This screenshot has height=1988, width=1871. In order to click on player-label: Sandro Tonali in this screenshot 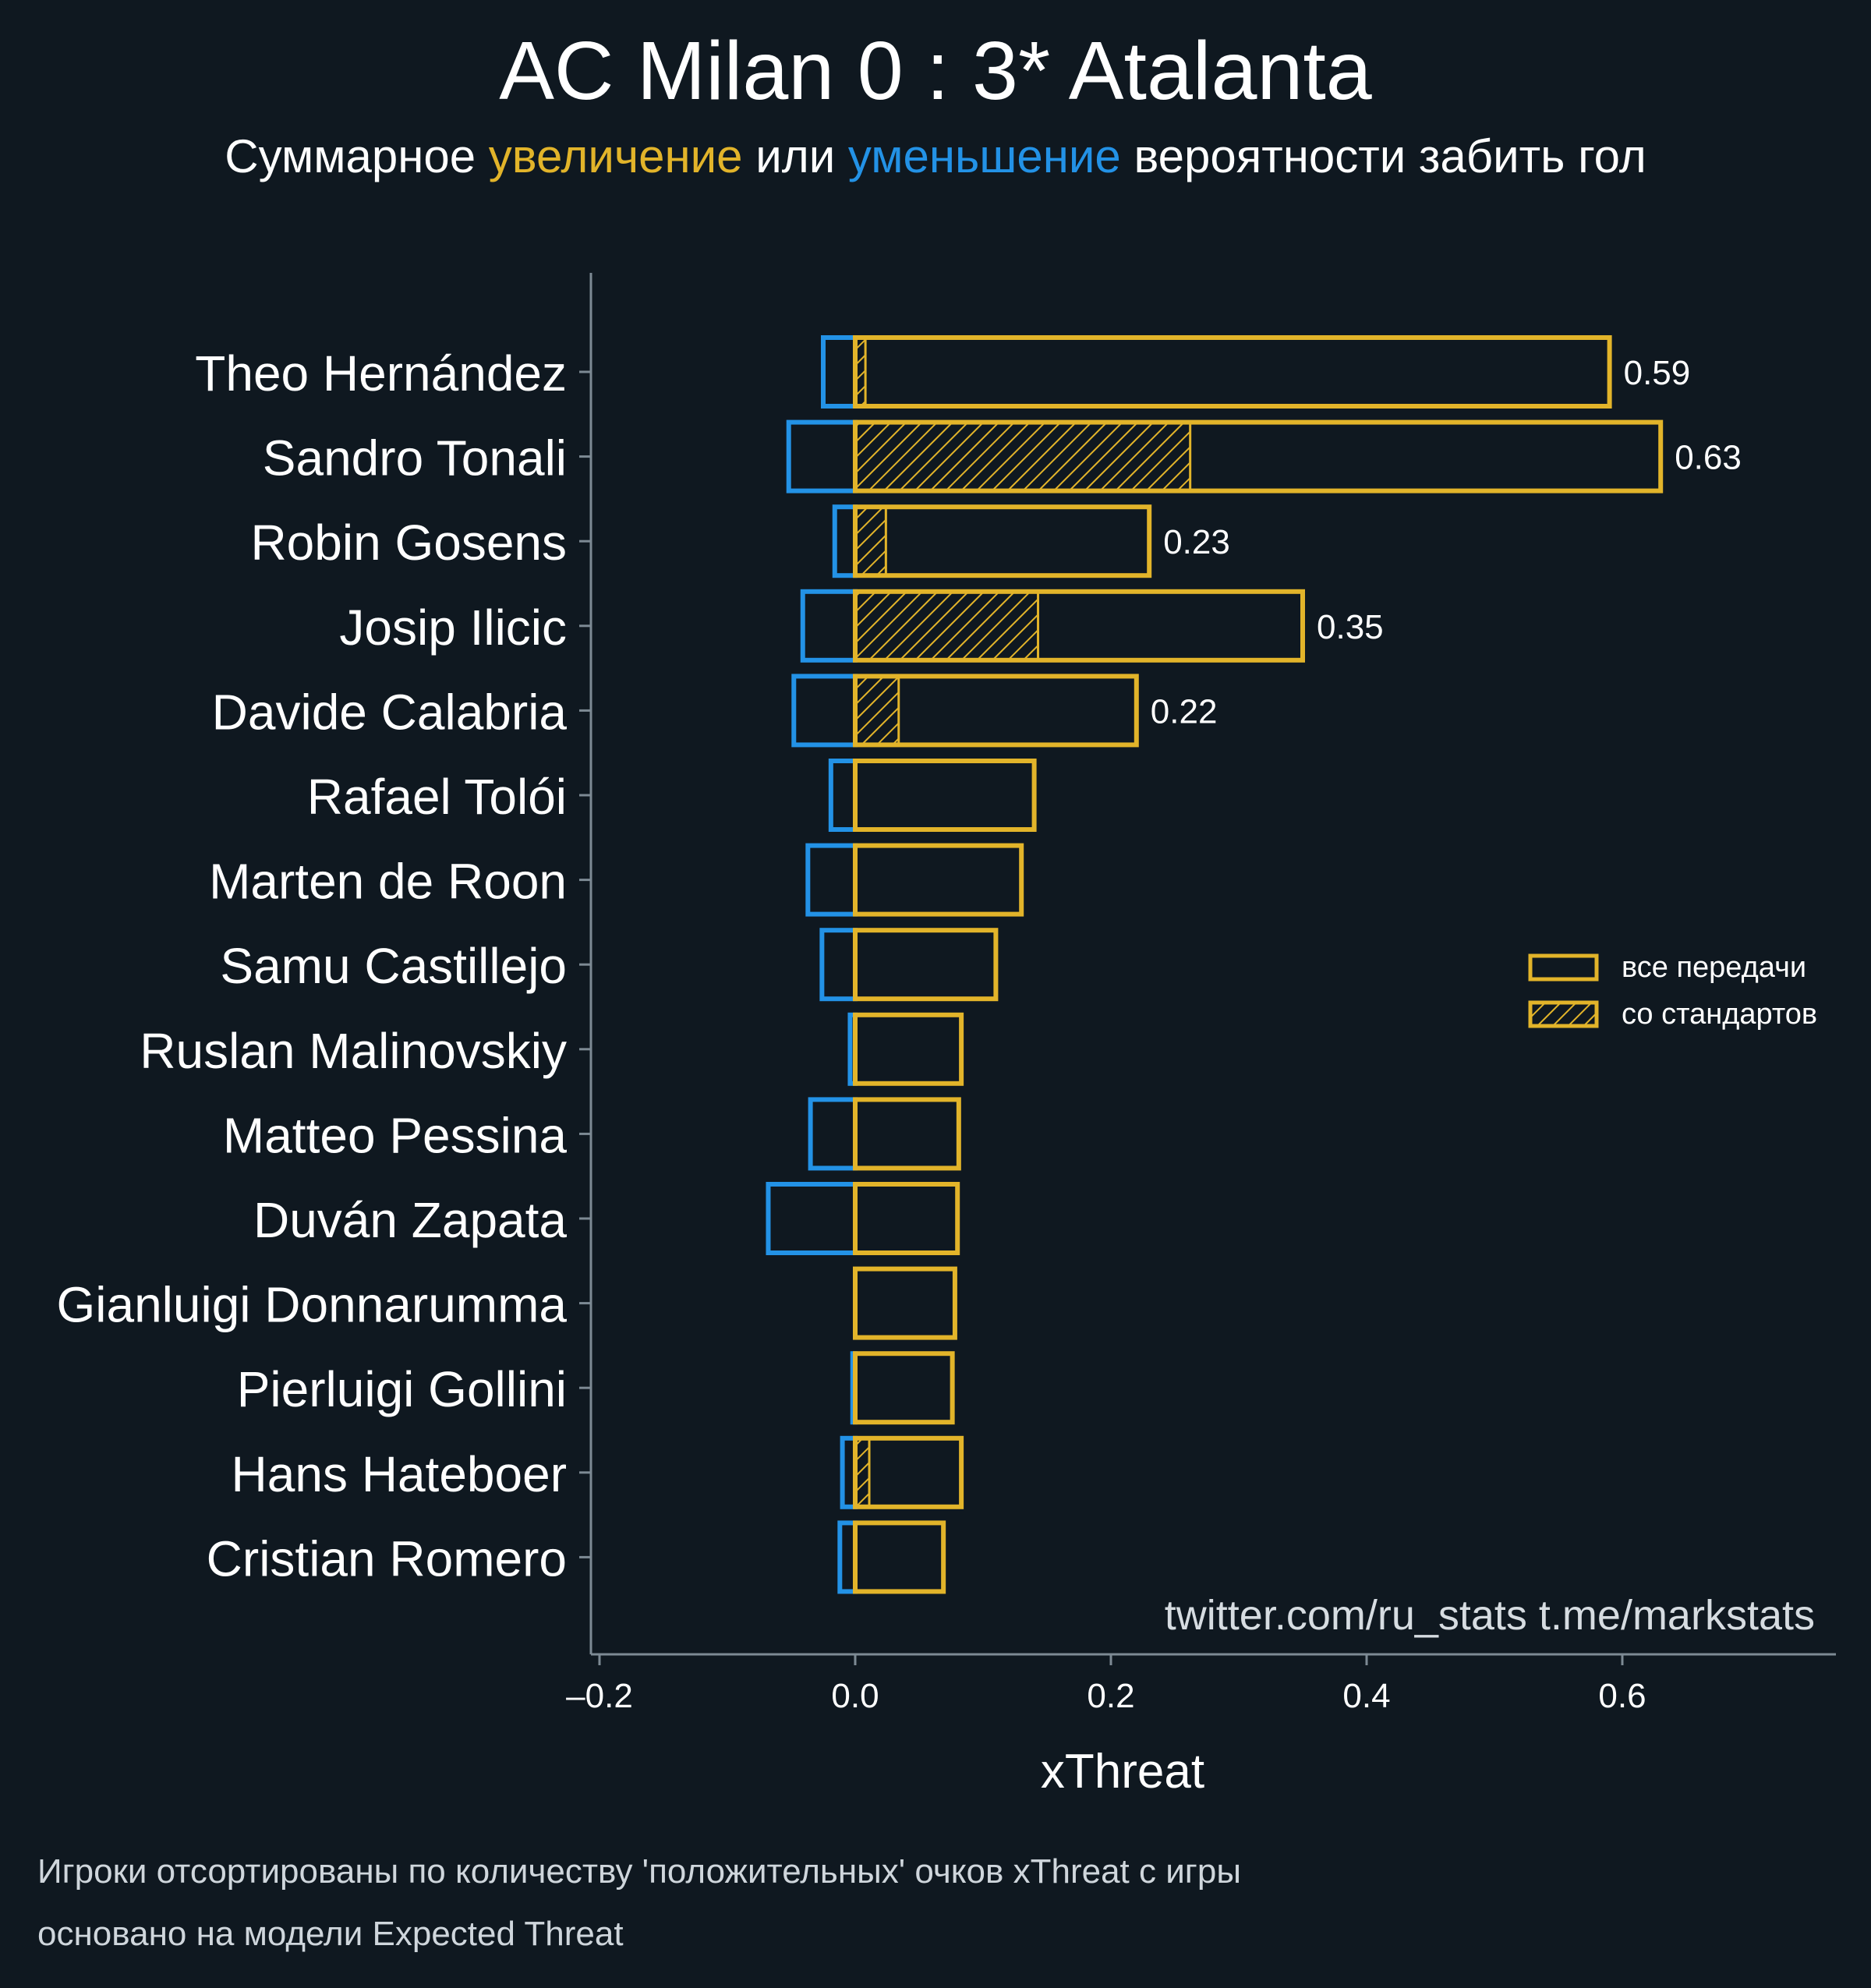, I will do `click(415, 458)`.